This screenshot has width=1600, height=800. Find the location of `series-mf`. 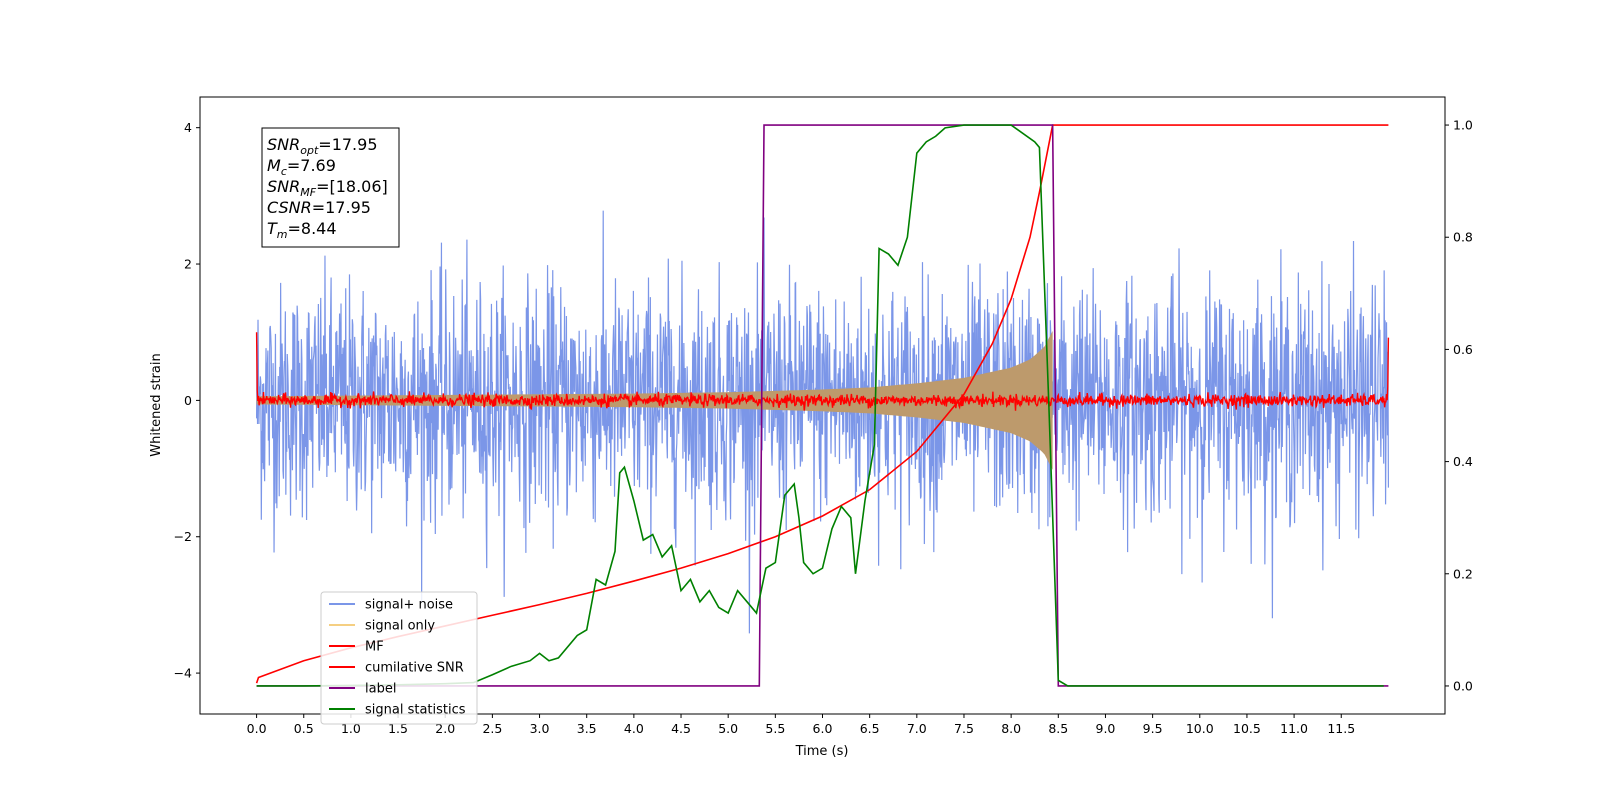

series-mf is located at coordinates (822, 371).